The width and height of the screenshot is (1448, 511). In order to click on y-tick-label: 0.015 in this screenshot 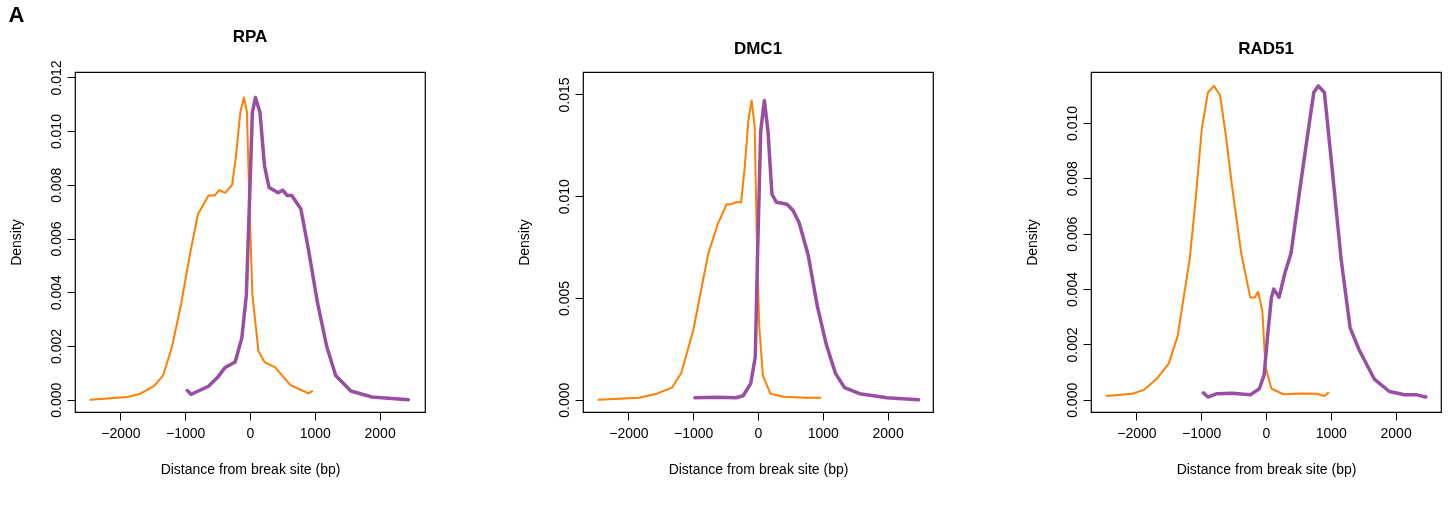, I will do `click(563, 95)`.